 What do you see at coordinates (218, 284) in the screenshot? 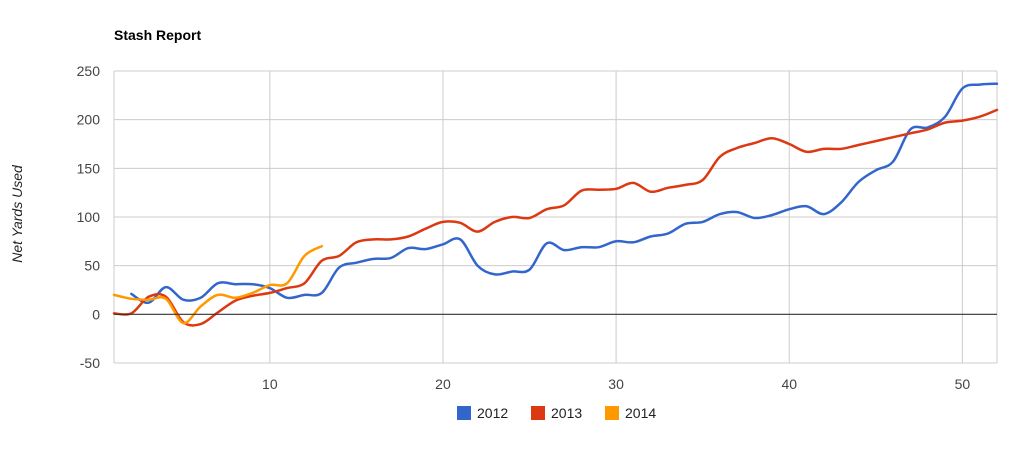
I see `series-line-2014` at bounding box center [218, 284].